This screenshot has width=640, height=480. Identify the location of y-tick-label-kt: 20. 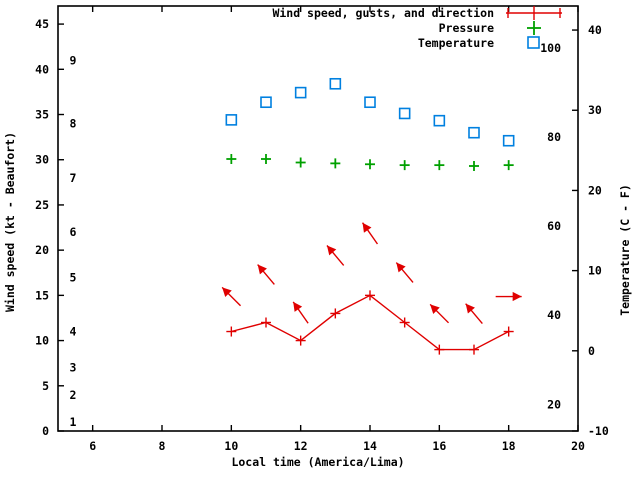
(42, 250).